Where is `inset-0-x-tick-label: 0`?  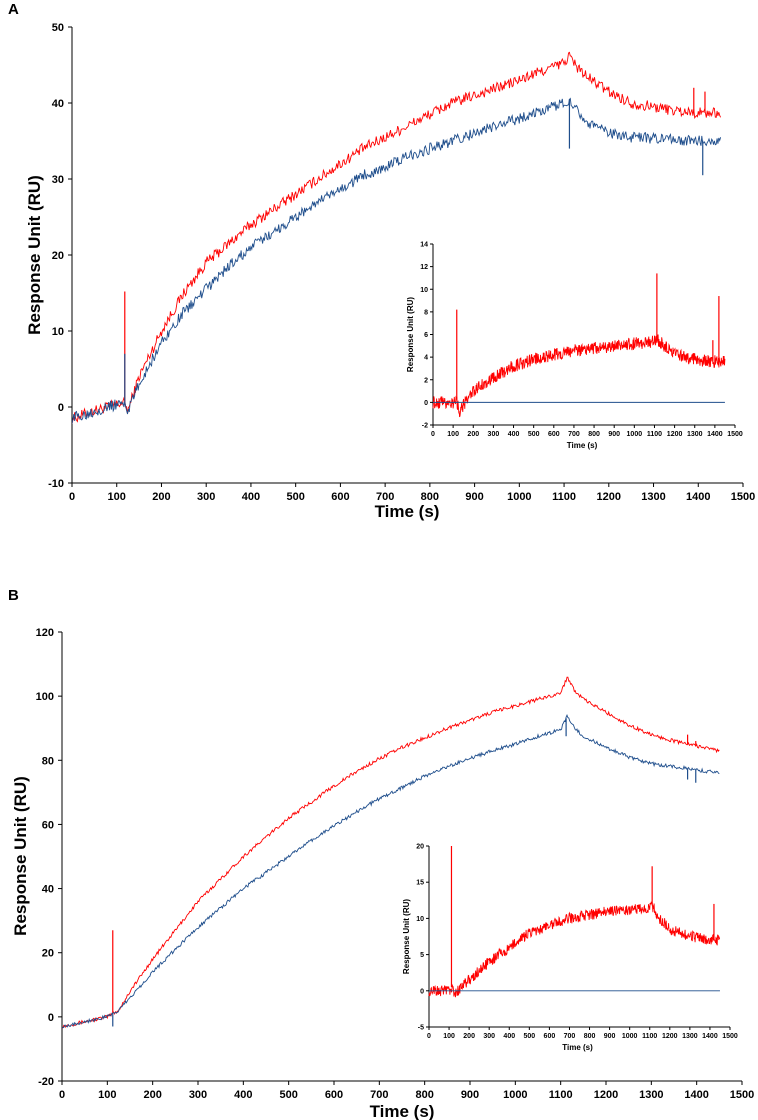 inset-0-x-tick-label: 0 is located at coordinates (433, 434).